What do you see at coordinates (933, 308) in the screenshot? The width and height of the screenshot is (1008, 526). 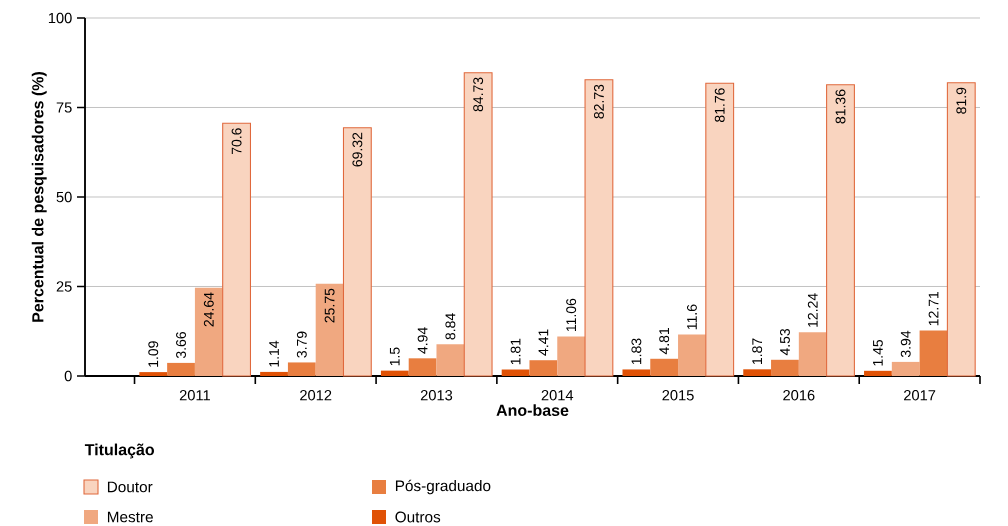 I see `data-label: 12.71` at bounding box center [933, 308].